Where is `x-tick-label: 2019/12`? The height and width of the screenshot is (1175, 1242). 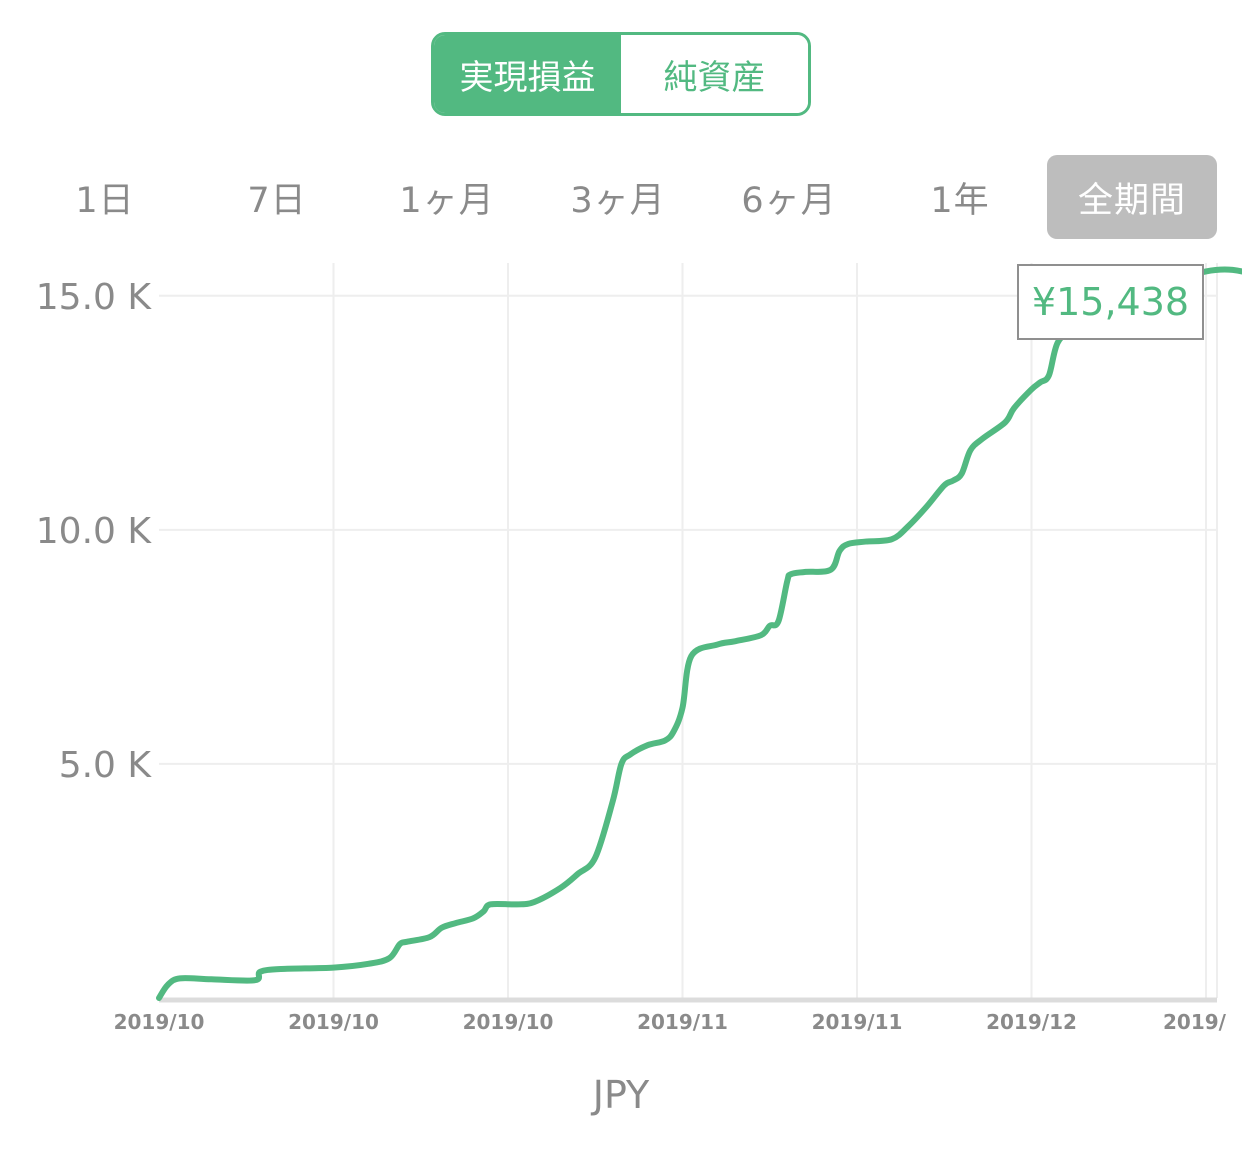 x-tick-label: 2019/12 is located at coordinates (1031, 1022).